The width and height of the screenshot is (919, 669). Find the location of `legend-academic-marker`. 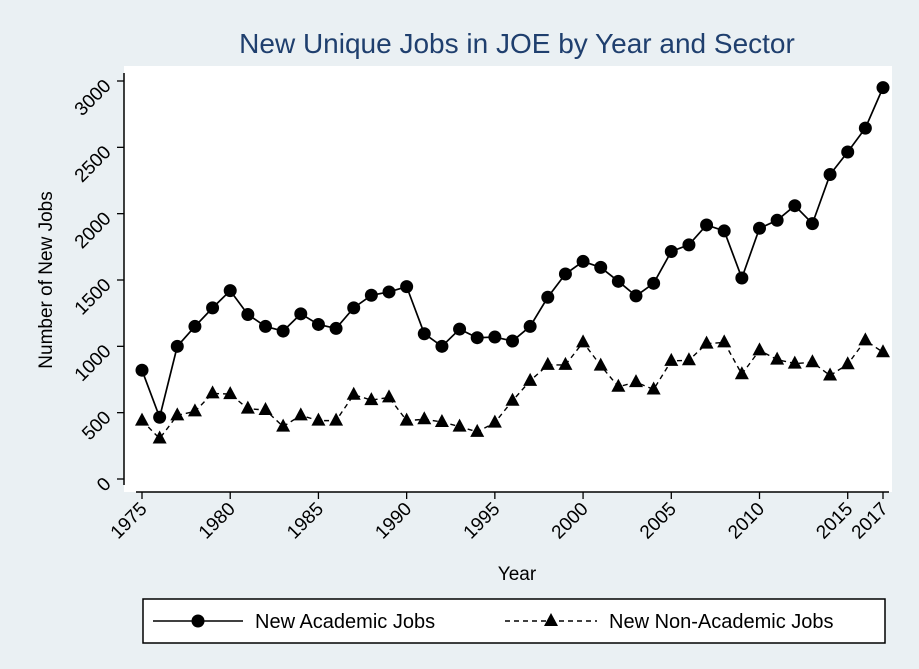

legend-academic-marker is located at coordinates (198, 621).